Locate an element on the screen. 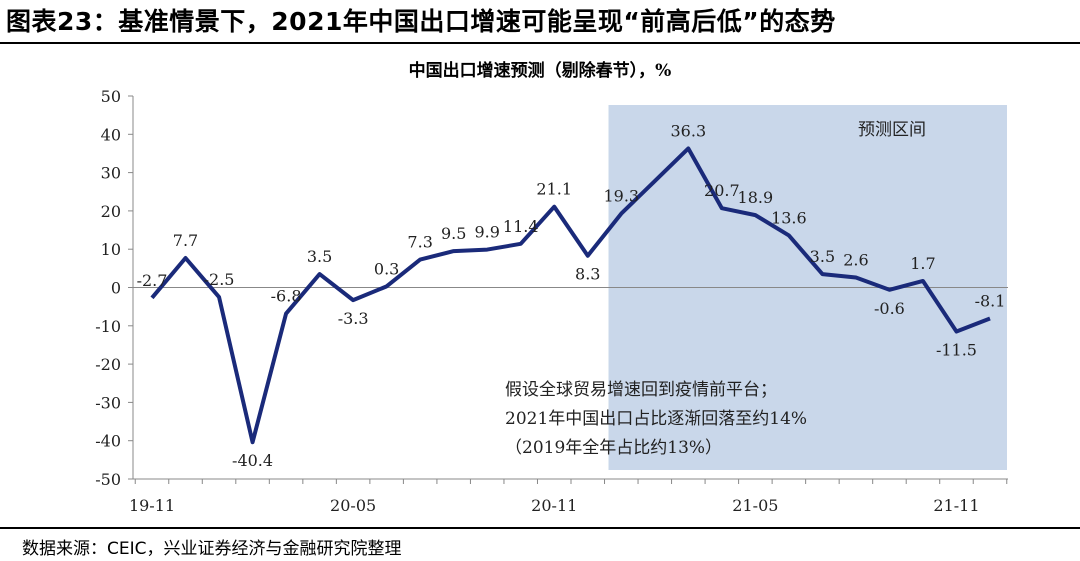 The height and width of the screenshot is (561, 1080). data-label: 21.1 is located at coordinates (554, 189).